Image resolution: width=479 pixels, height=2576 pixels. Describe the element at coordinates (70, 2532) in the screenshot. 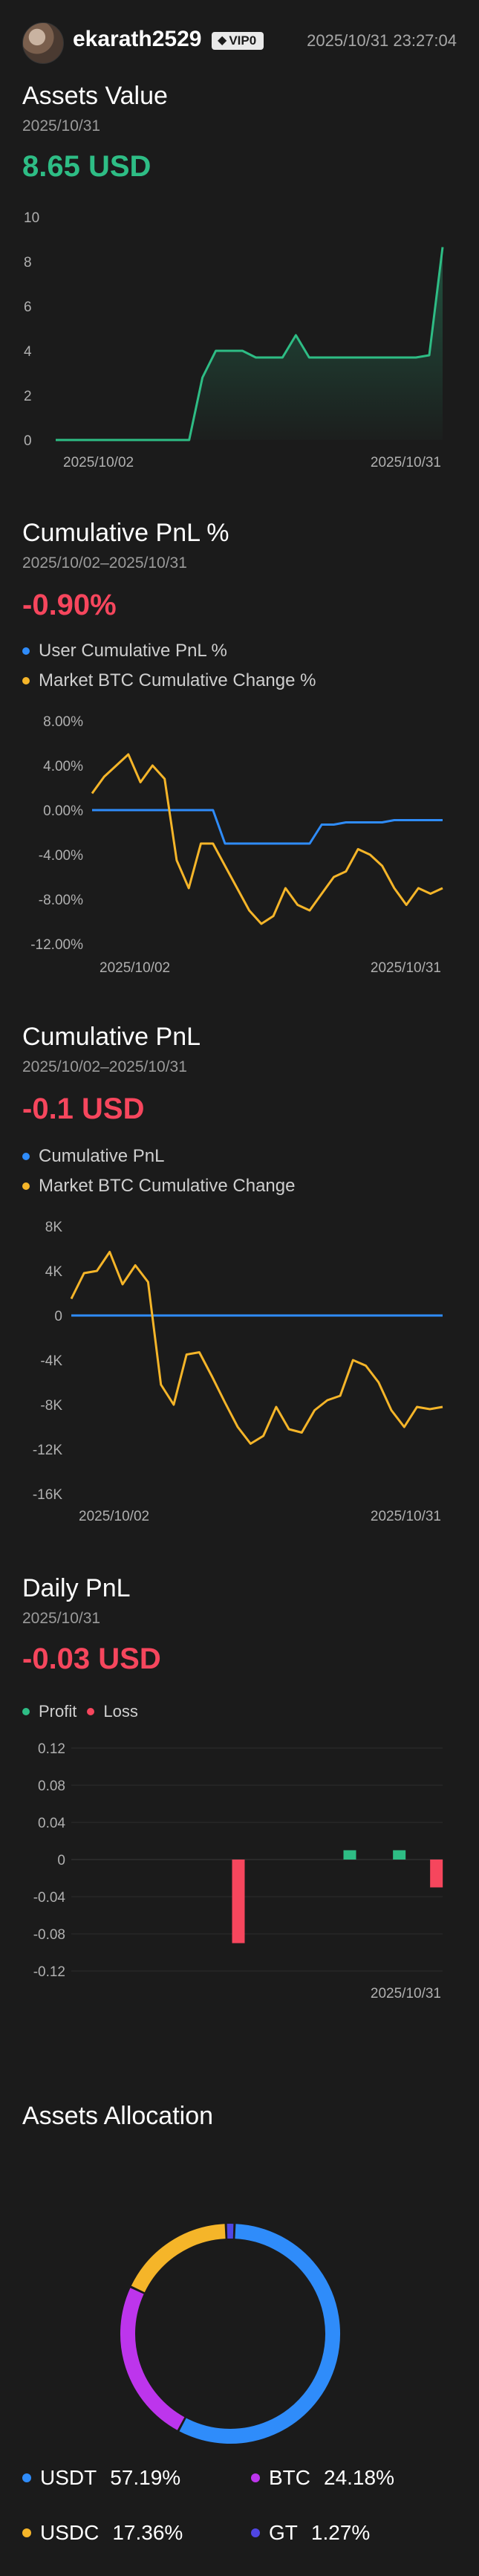

I see `allocation-name: USDC` at that location.